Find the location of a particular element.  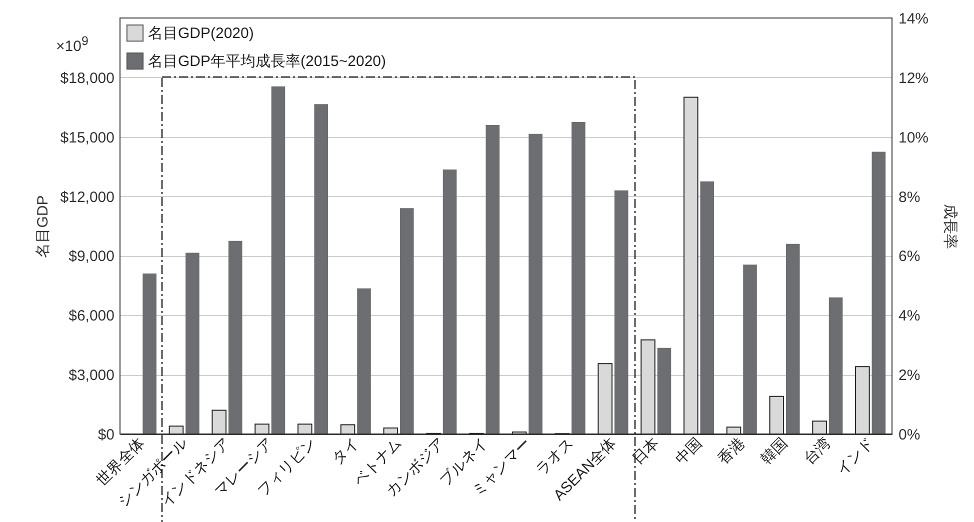

y2-tick-label: 6% is located at coordinates (909, 257).